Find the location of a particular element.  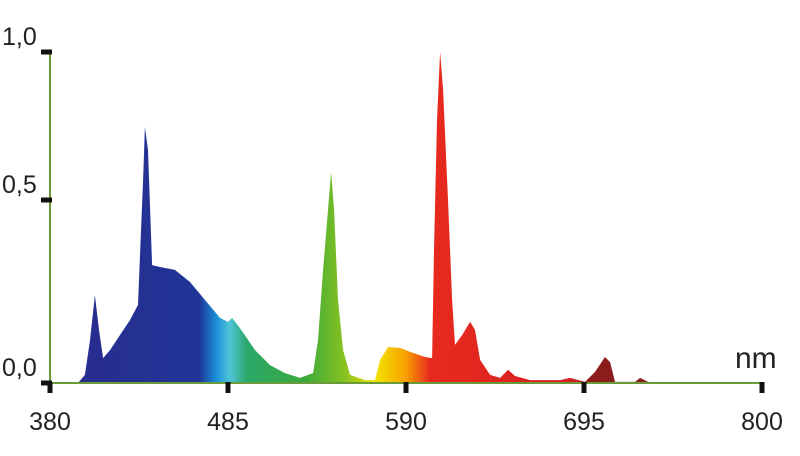

x-tick-label: 485 is located at coordinates (228, 422).